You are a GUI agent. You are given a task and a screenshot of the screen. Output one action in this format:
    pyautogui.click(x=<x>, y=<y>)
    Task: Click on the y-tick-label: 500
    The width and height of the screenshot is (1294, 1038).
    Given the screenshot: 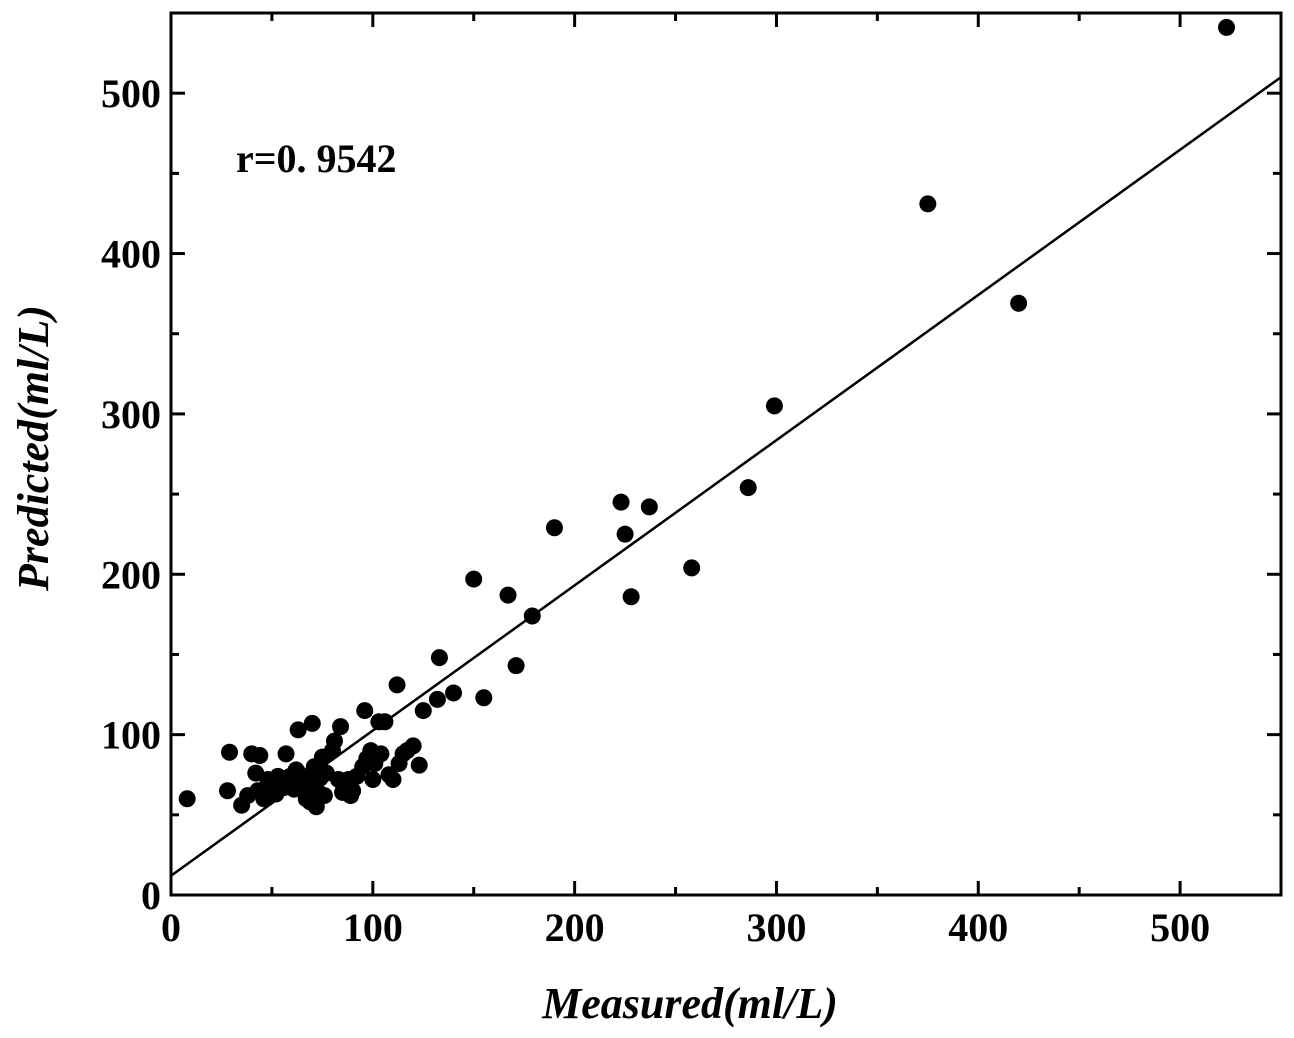 What is the action you would take?
    pyautogui.click(x=131, y=93)
    